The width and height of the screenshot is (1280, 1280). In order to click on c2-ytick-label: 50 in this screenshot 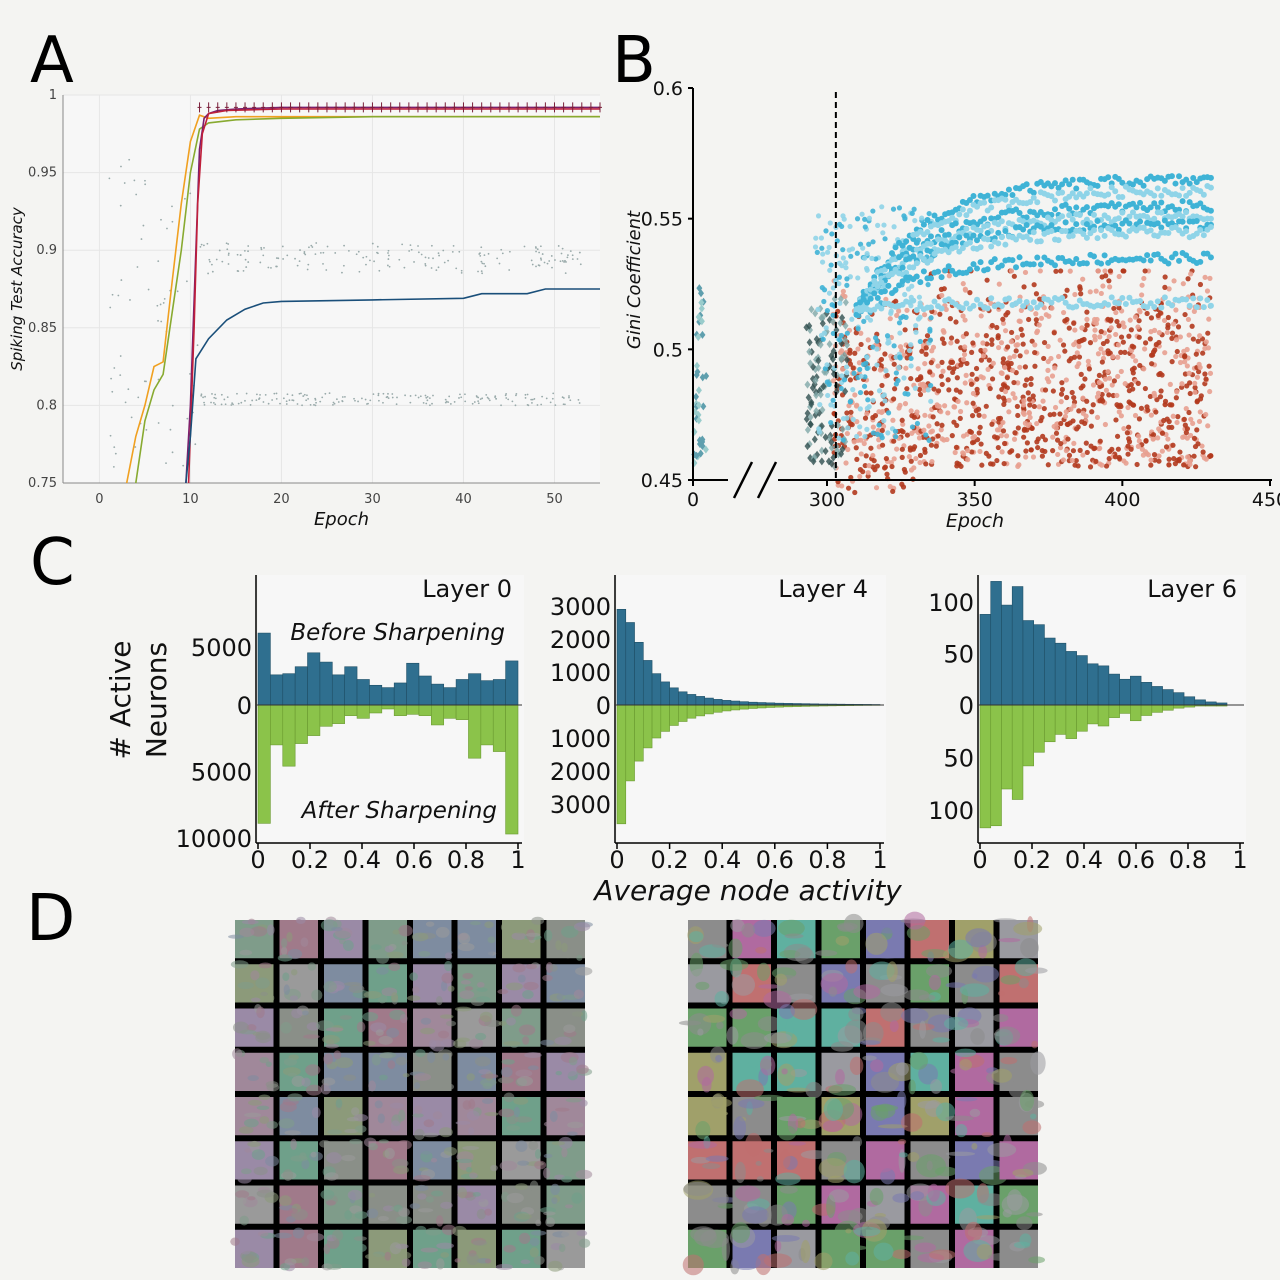, I will do `click(958, 759)`.